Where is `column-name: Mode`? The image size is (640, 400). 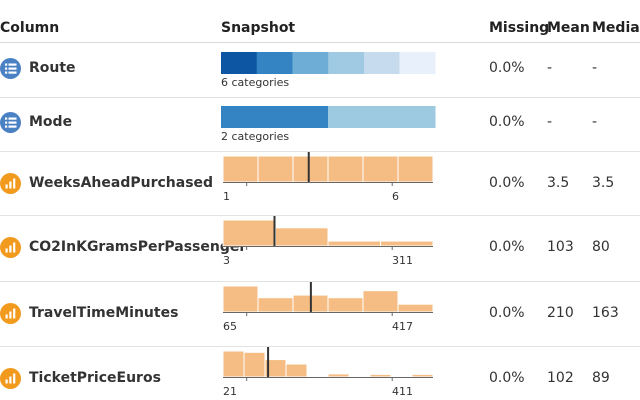 column-name: Mode is located at coordinates (51, 122).